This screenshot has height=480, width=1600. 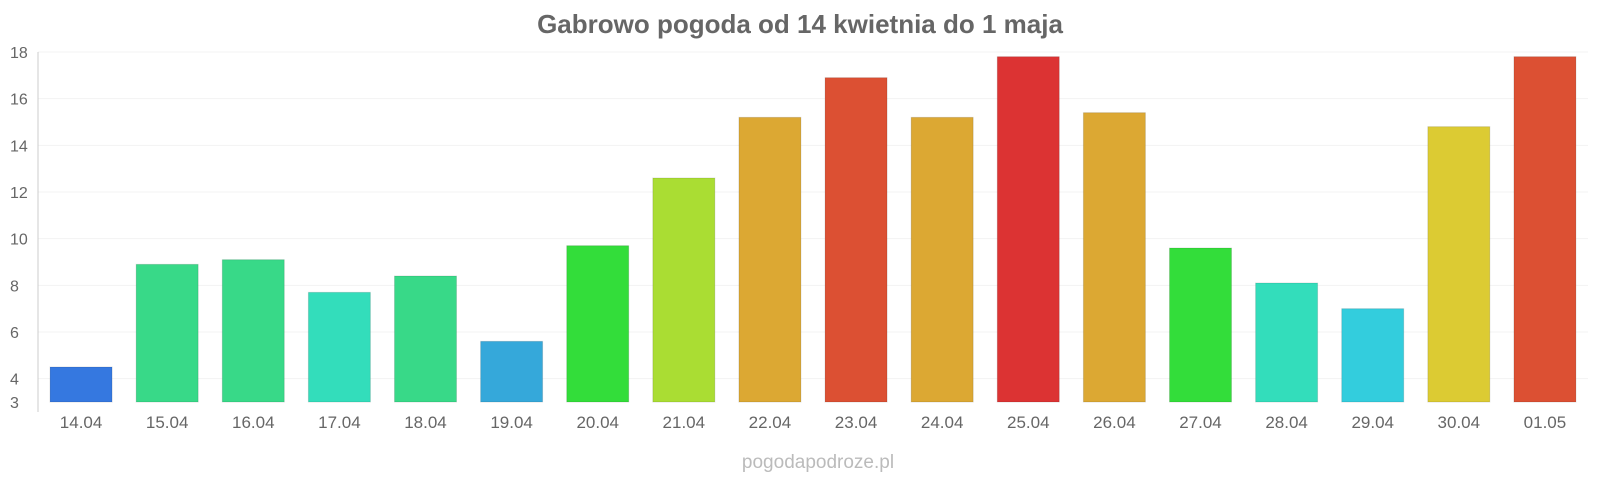 What do you see at coordinates (19, 228) in the screenshot?
I see `y-axis-tick-labels: 3 4 6 8 10 12 14 16 18` at bounding box center [19, 228].